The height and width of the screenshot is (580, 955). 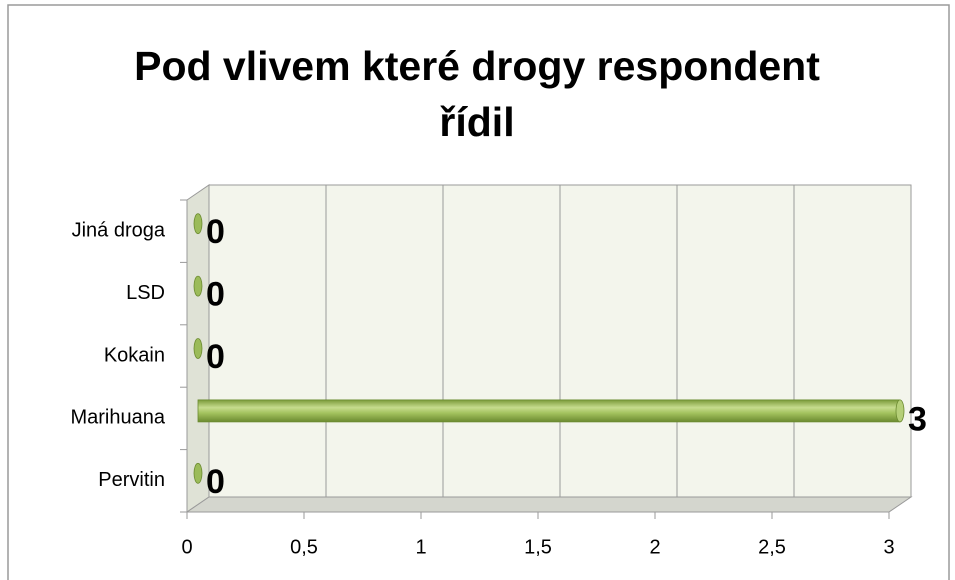 What do you see at coordinates (917, 419) in the screenshot?
I see `value-label: 3` at bounding box center [917, 419].